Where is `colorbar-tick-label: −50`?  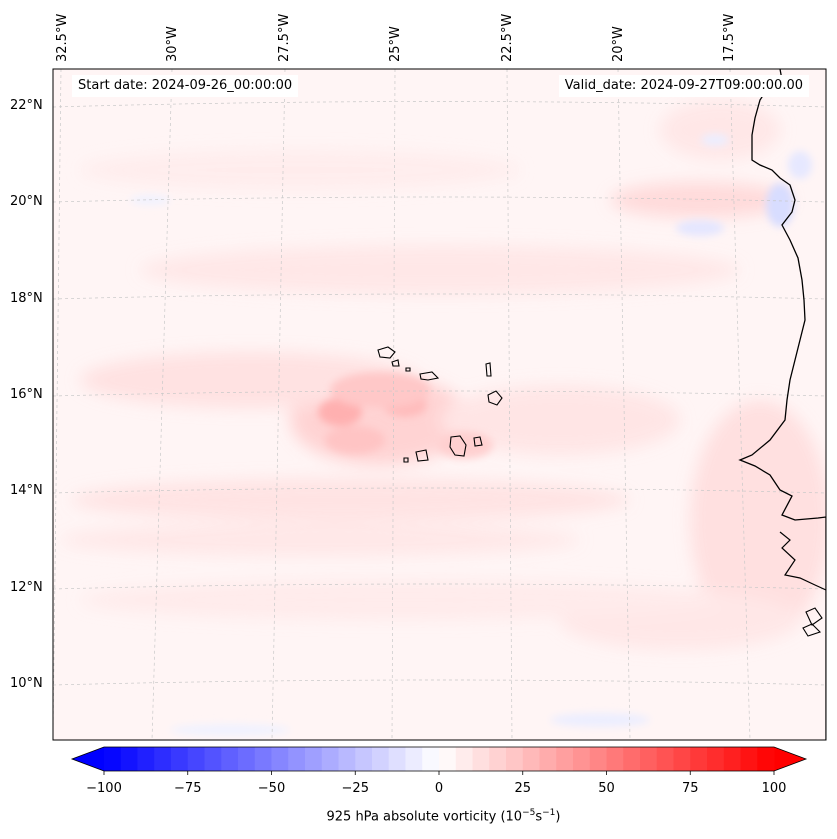 colorbar-tick-label: −50 is located at coordinates (271, 788).